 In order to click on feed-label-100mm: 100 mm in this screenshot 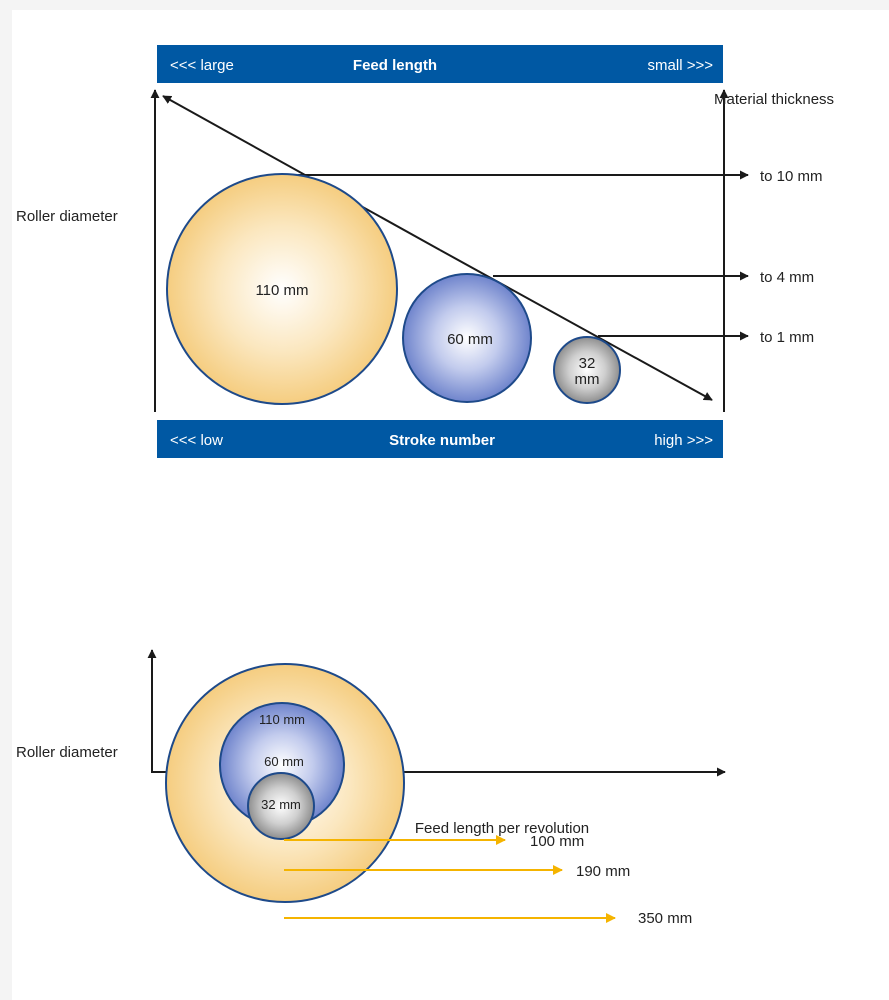, I will do `click(557, 841)`.